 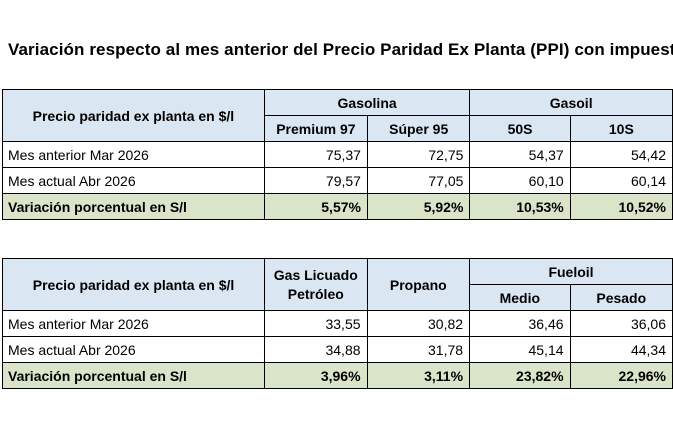 What do you see at coordinates (315, 180) in the screenshot?
I see `table-cell: 79,57` at bounding box center [315, 180].